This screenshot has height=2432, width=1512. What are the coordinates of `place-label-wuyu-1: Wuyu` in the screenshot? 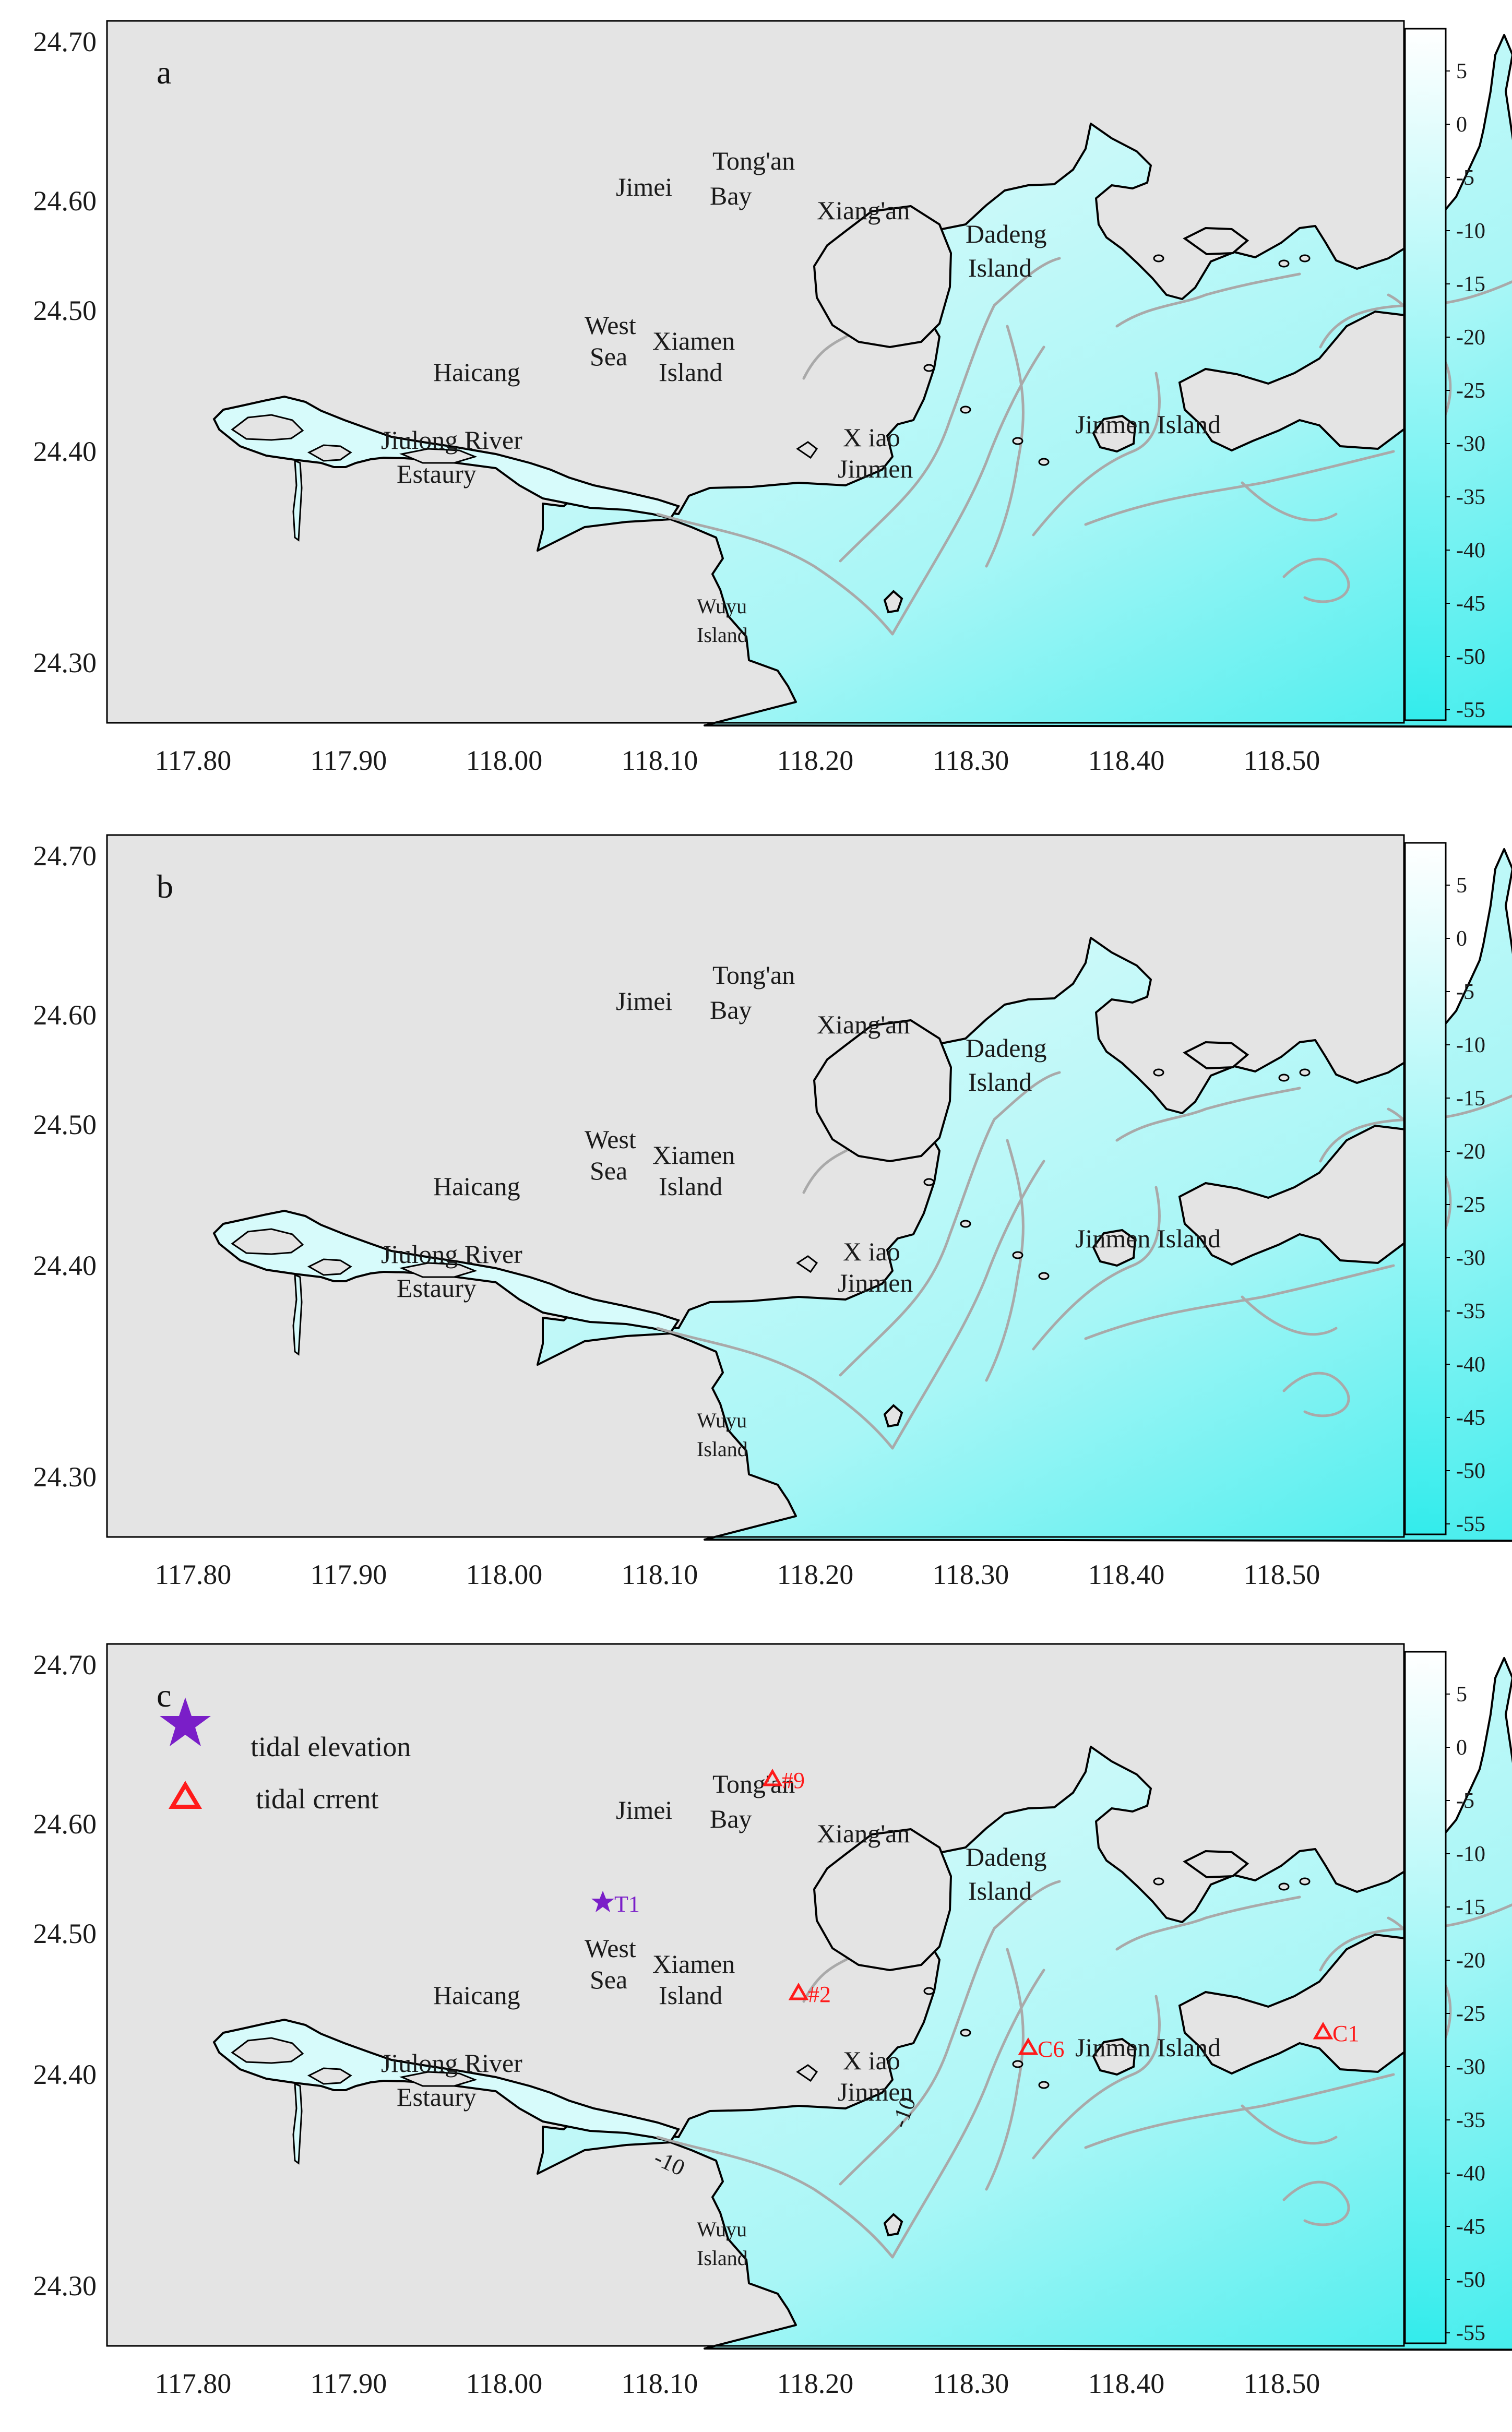 It's located at (722, 1421).